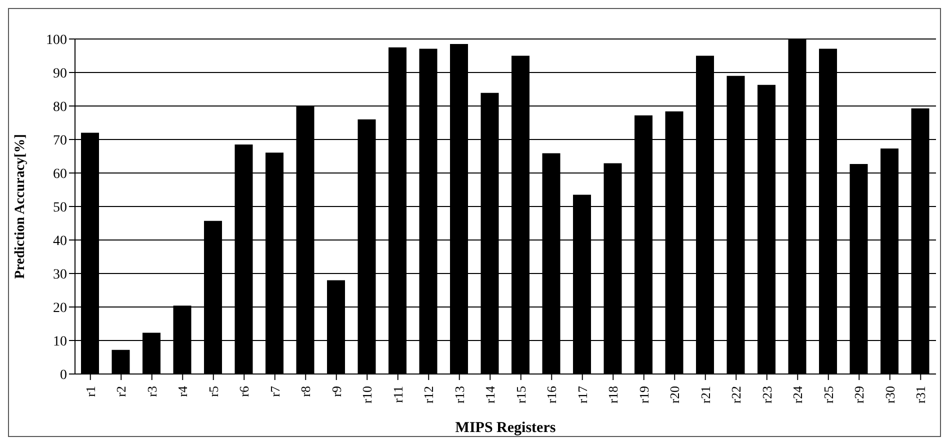 The width and height of the screenshot is (949, 445). Describe the element at coordinates (798, 395) in the screenshot. I see `x-tick-label: r24` at that location.